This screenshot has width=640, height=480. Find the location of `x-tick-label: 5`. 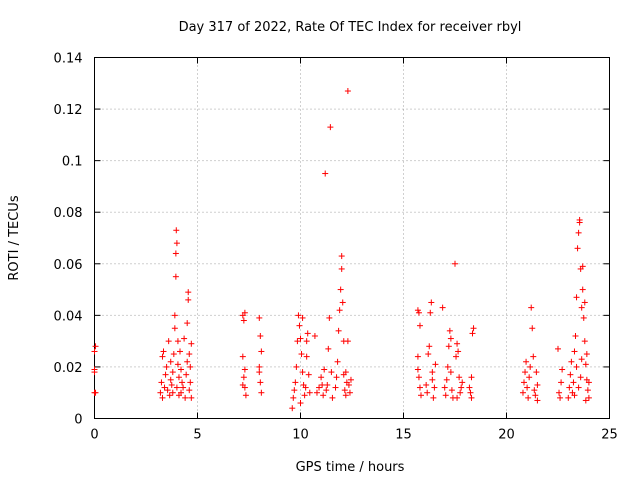

x-tick-label: 5 is located at coordinates (197, 435).